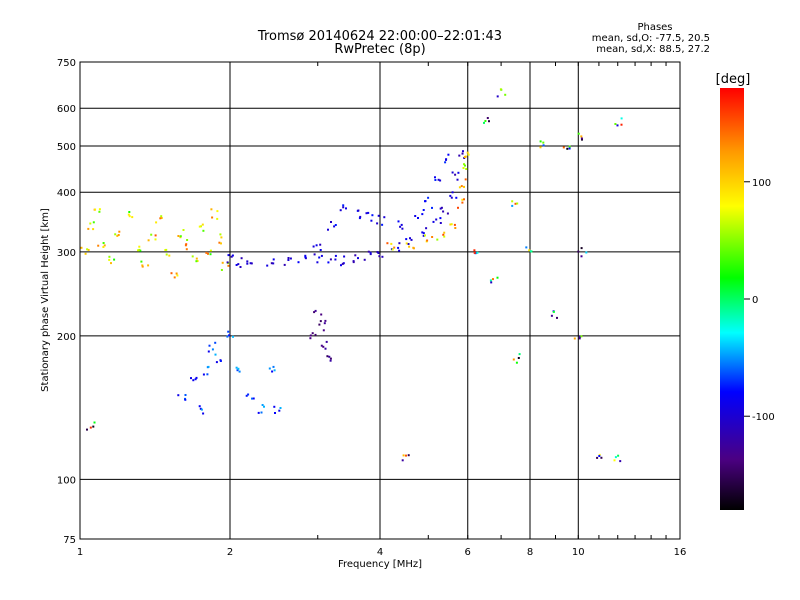  Describe the element at coordinates (66, 480) in the screenshot. I see `y-tick-label: 100` at that location.